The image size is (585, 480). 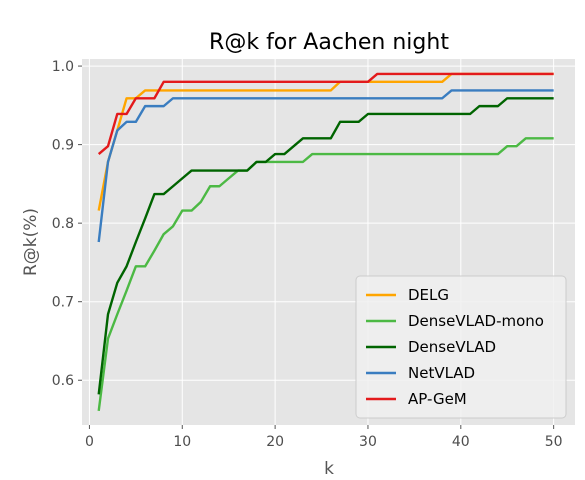 I want to click on legend-label-delg: DELG, so click(x=428, y=295).